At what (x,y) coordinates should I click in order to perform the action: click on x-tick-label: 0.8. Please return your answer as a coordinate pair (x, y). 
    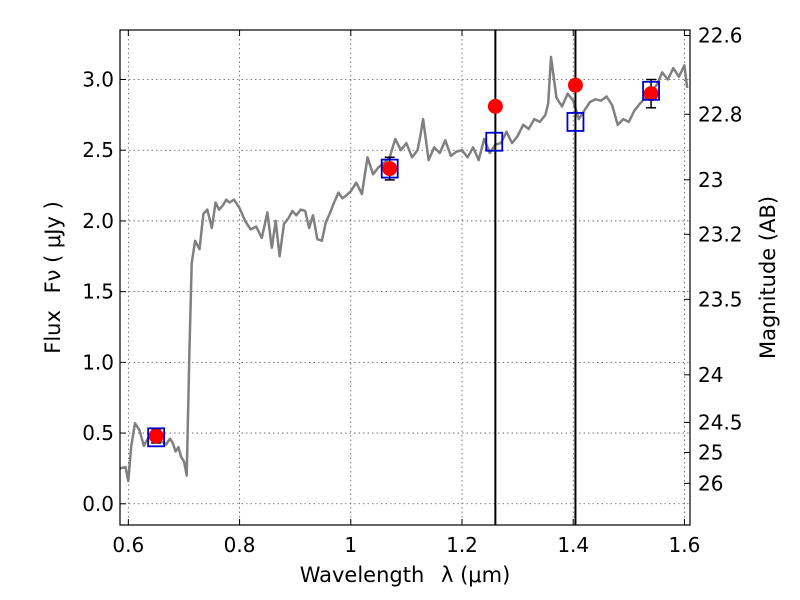
    Looking at the image, I should click on (240, 545).